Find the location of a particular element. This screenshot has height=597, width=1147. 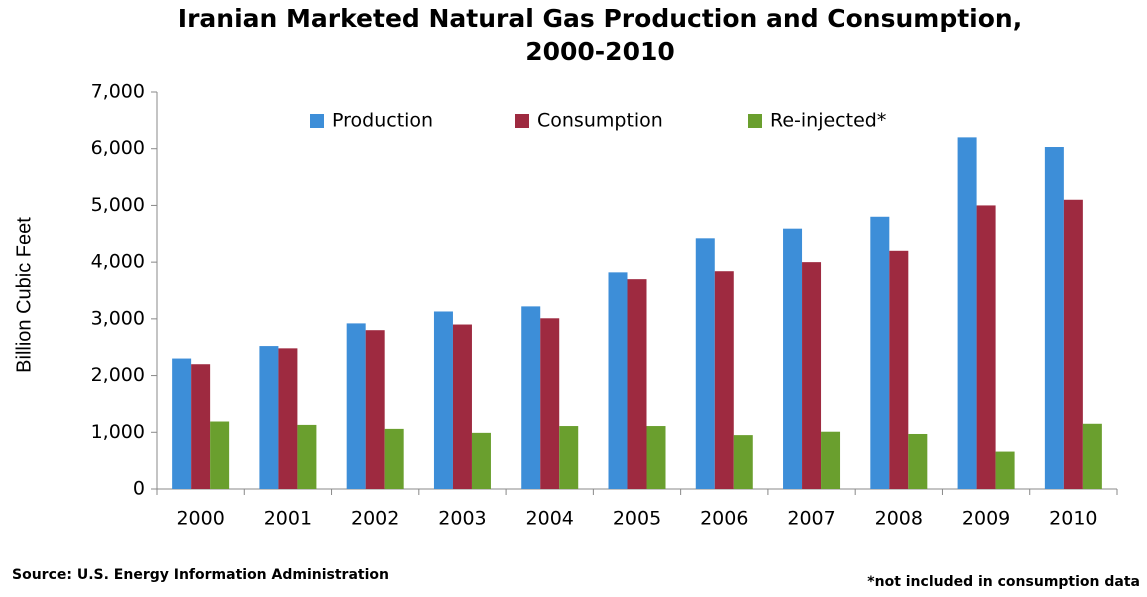

legend-label: Production is located at coordinates (382, 121).